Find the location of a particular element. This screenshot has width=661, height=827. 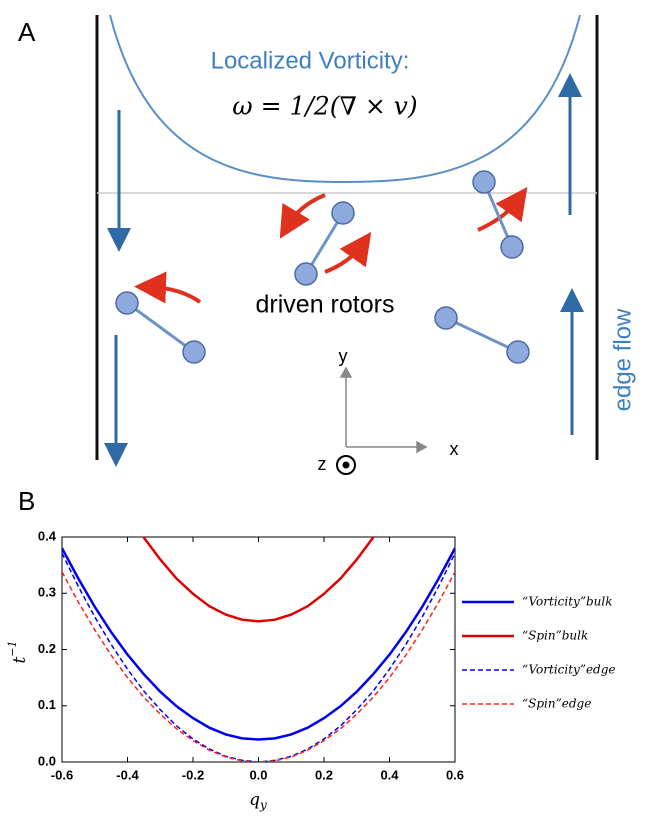

x-tick-label: -0.2 is located at coordinates (193, 774).